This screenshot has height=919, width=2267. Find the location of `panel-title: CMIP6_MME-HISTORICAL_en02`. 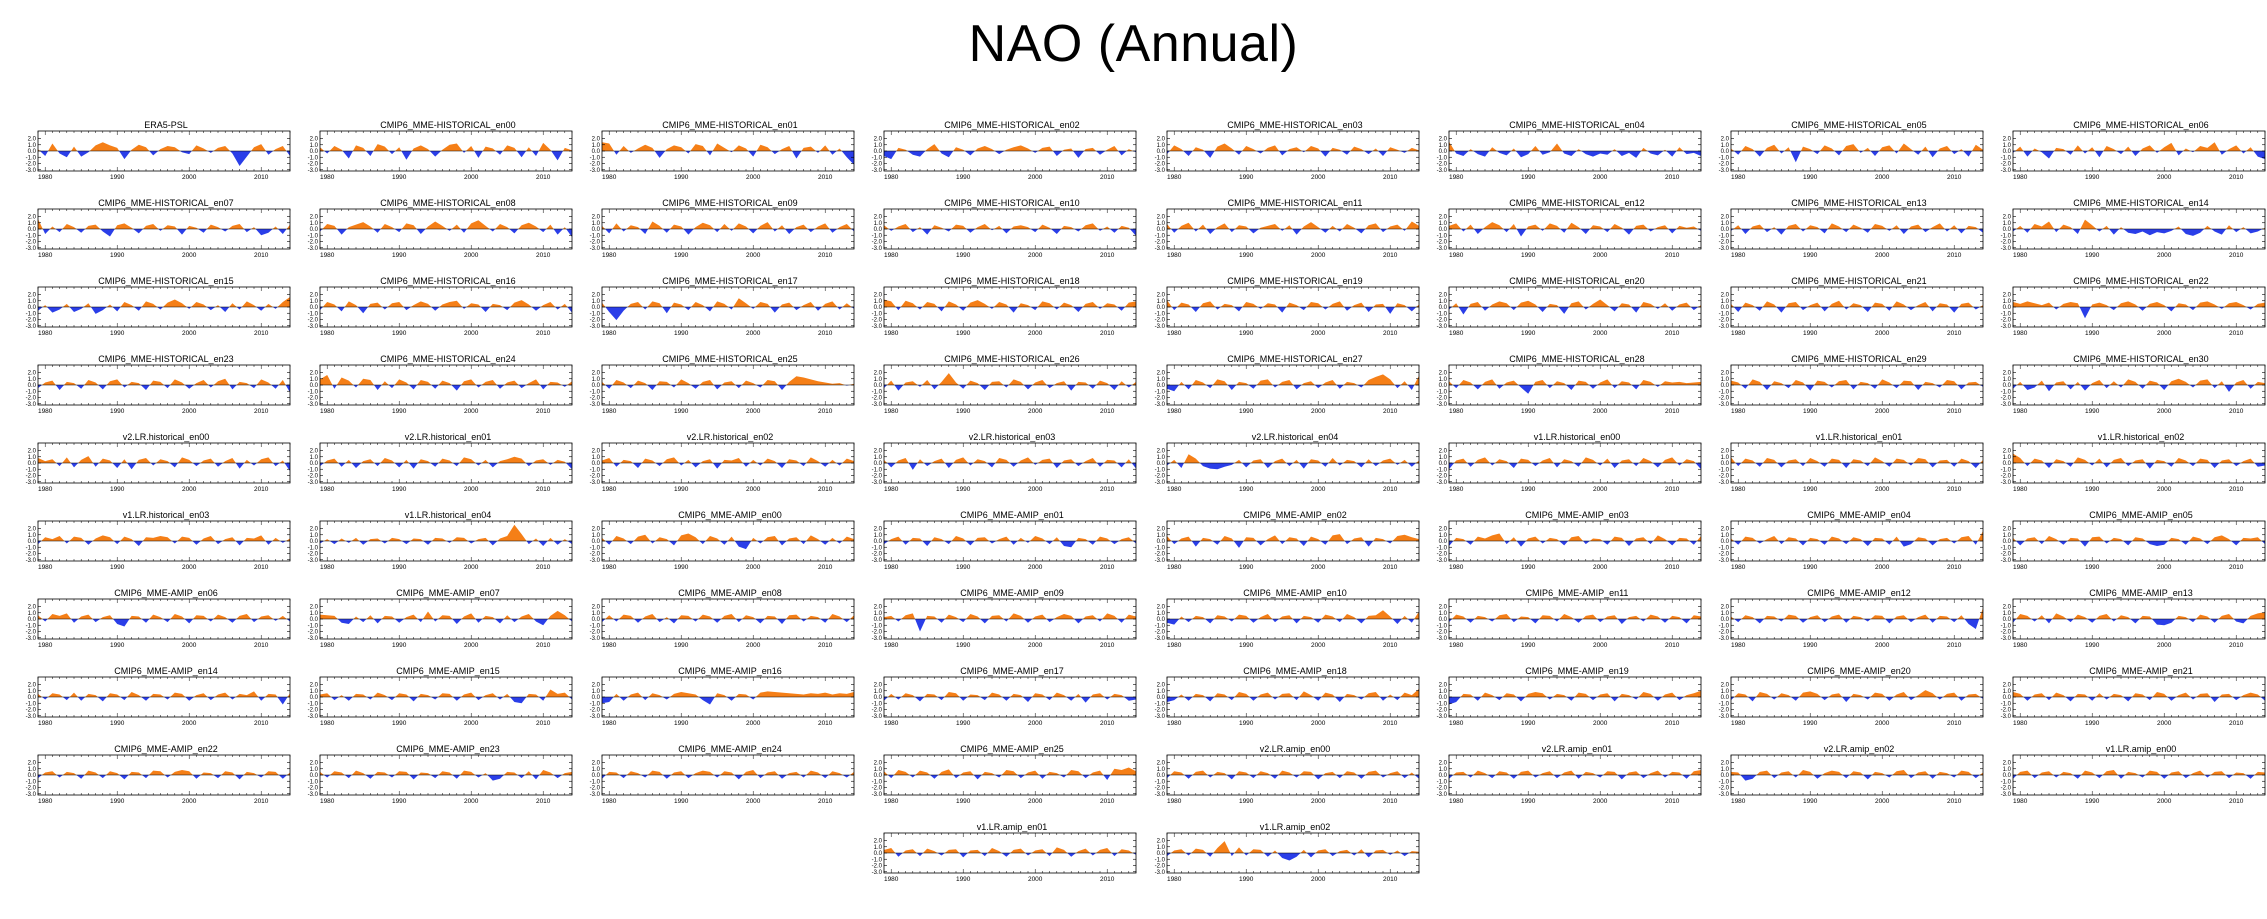

panel-title: CMIP6_MME-HISTORICAL_en02 is located at coordinates (1012, 125).